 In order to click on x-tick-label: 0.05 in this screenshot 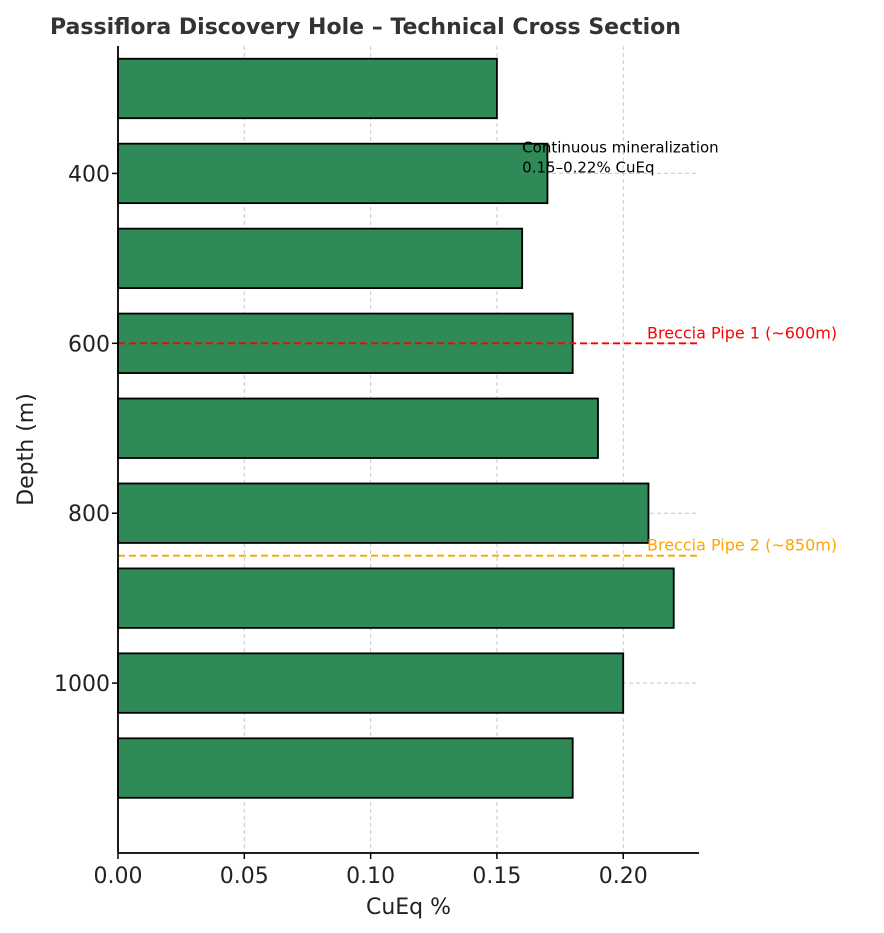, I will do `click(244, 876)`.